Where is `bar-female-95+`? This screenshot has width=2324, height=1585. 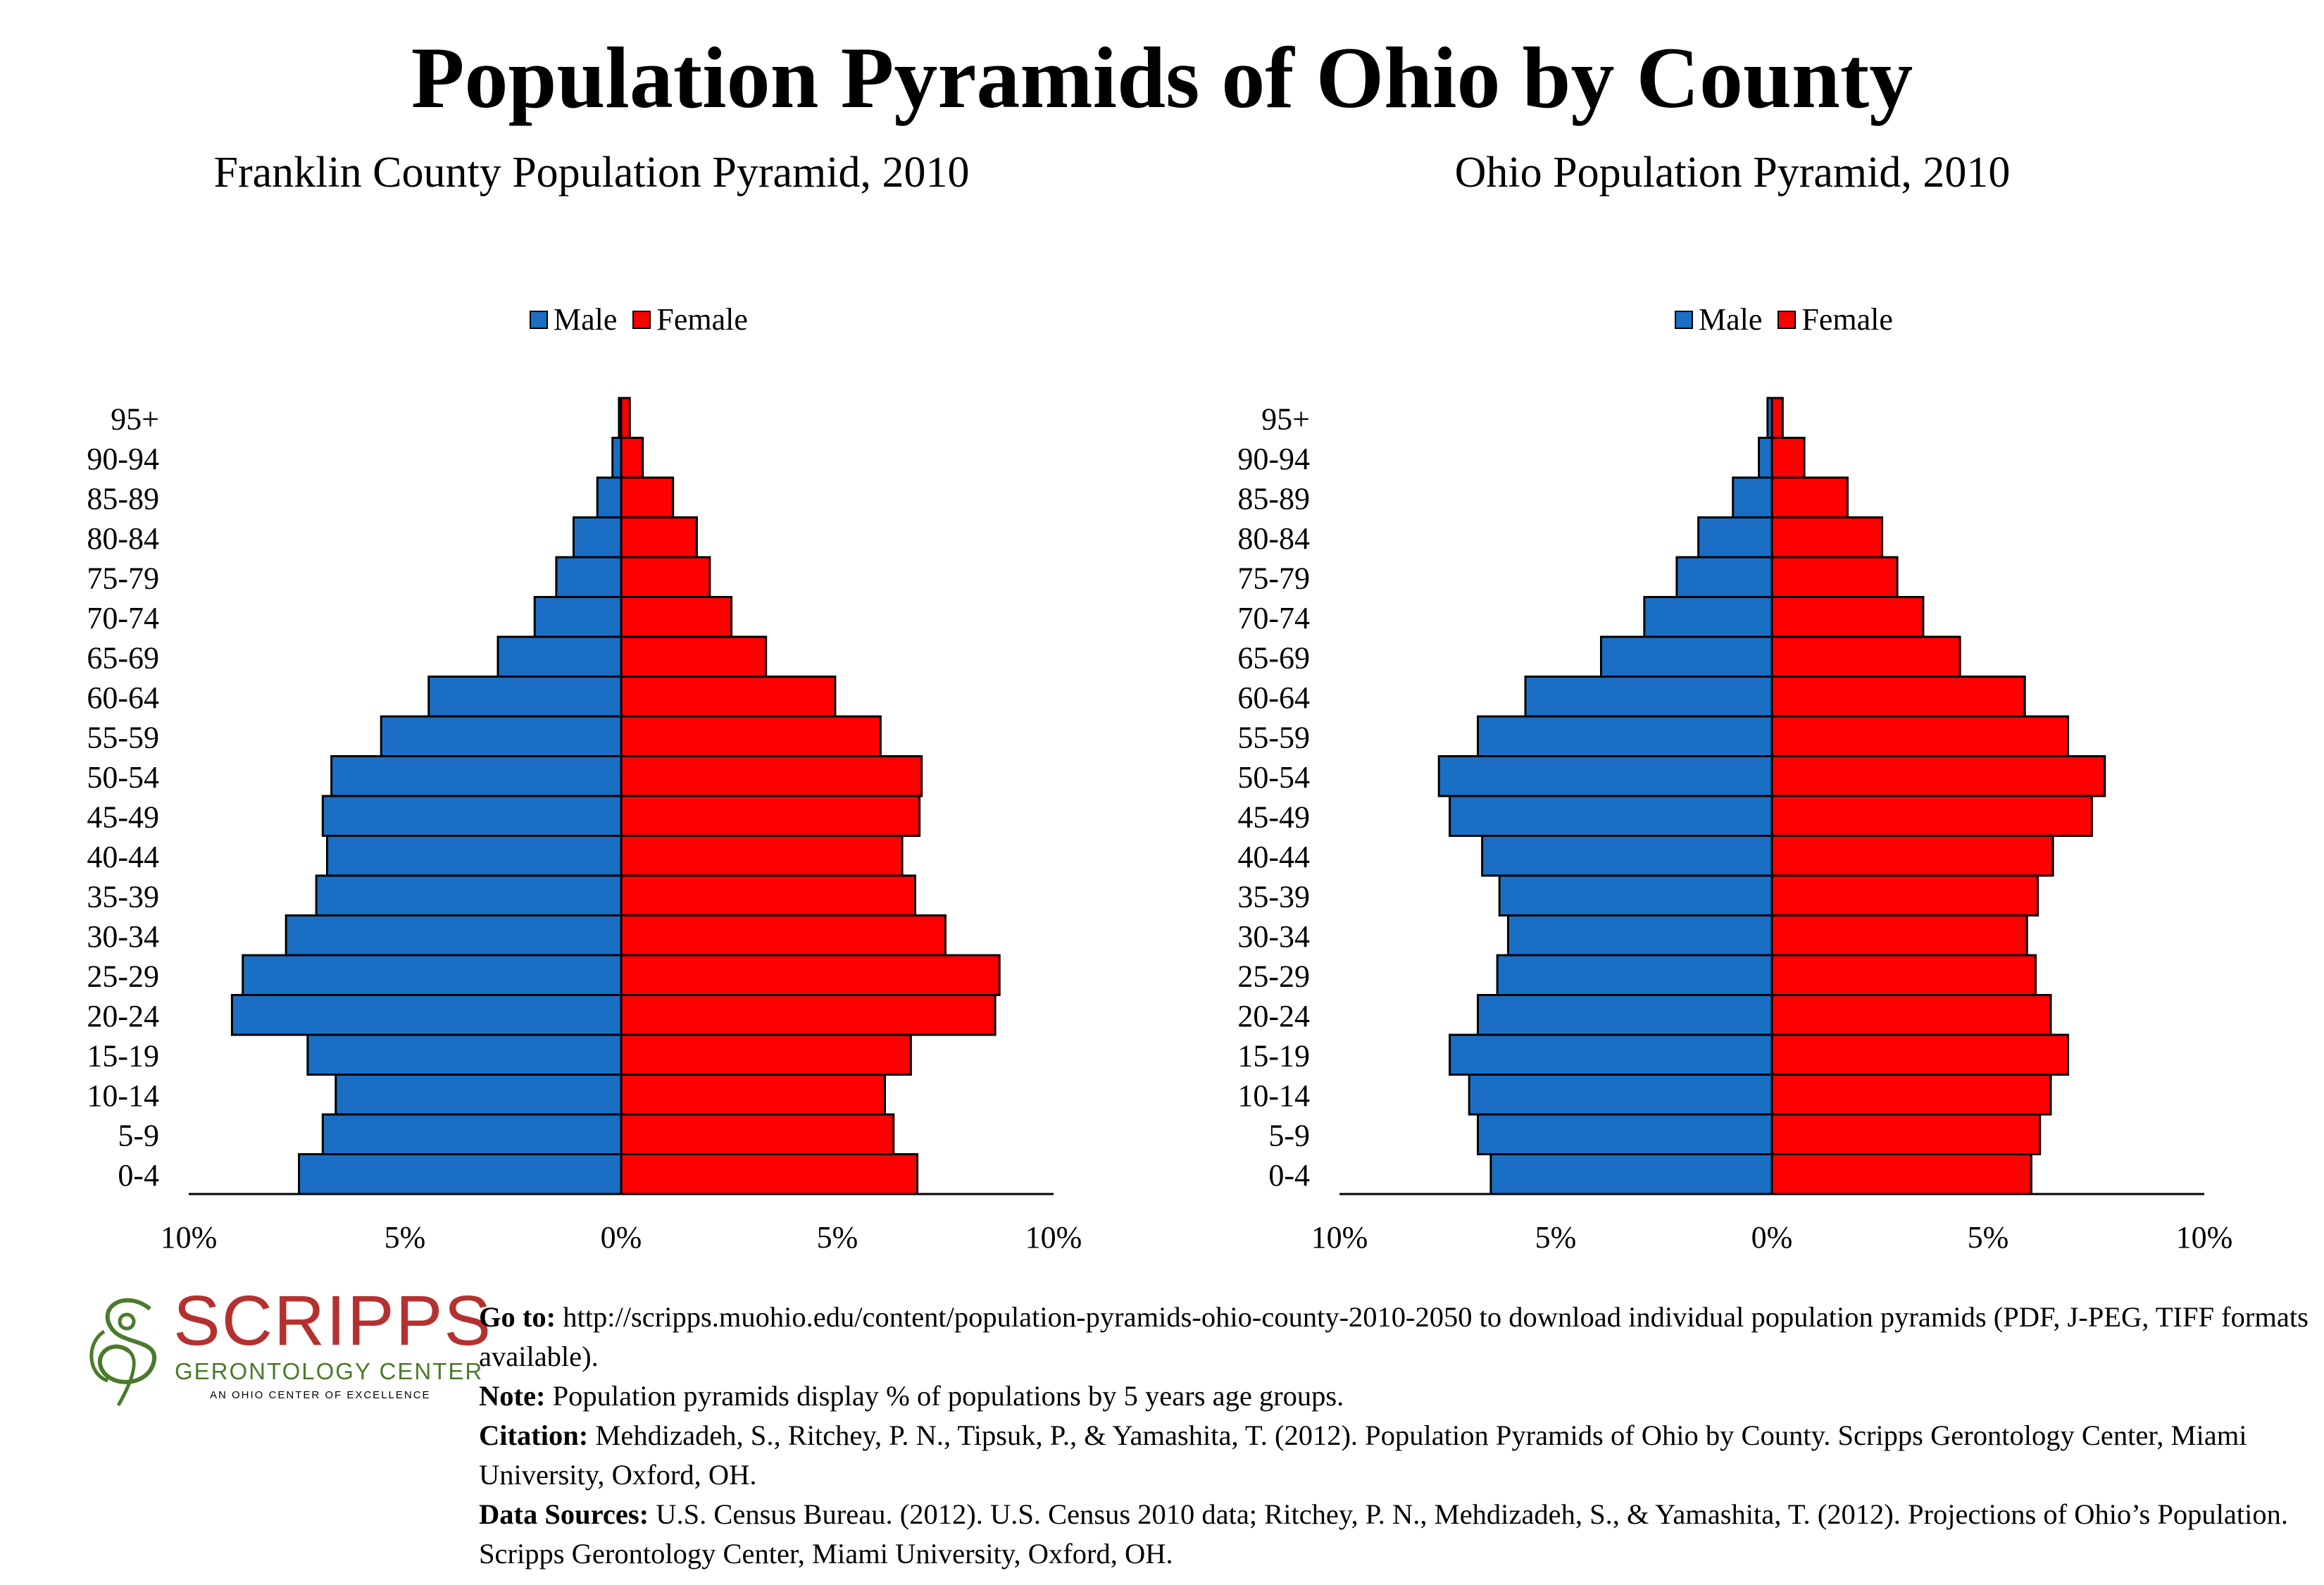
bar-female-95+ is located at coordinates (625, 418).